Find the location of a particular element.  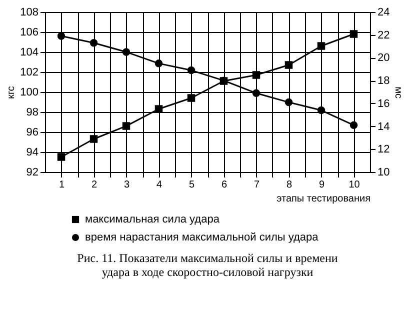

y2-axis-title: мс is located at coordinates (398, 92).